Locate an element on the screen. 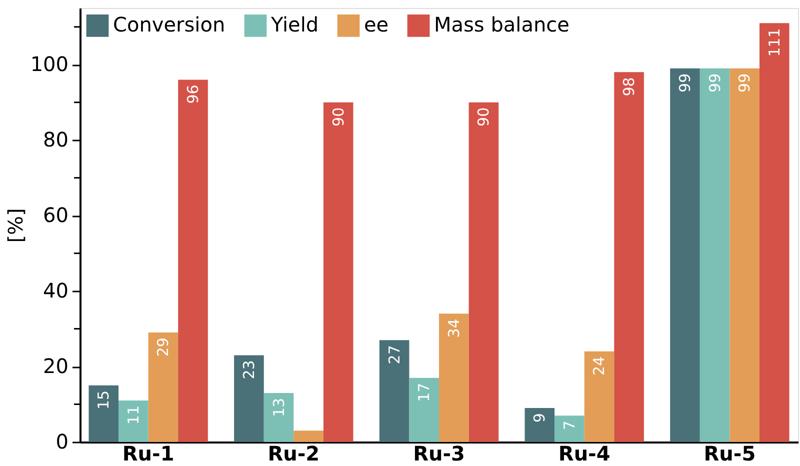 Image resolution: width=800 pixels, height=466 pixels. data-label: 111 is located at coordinates (774, 42).